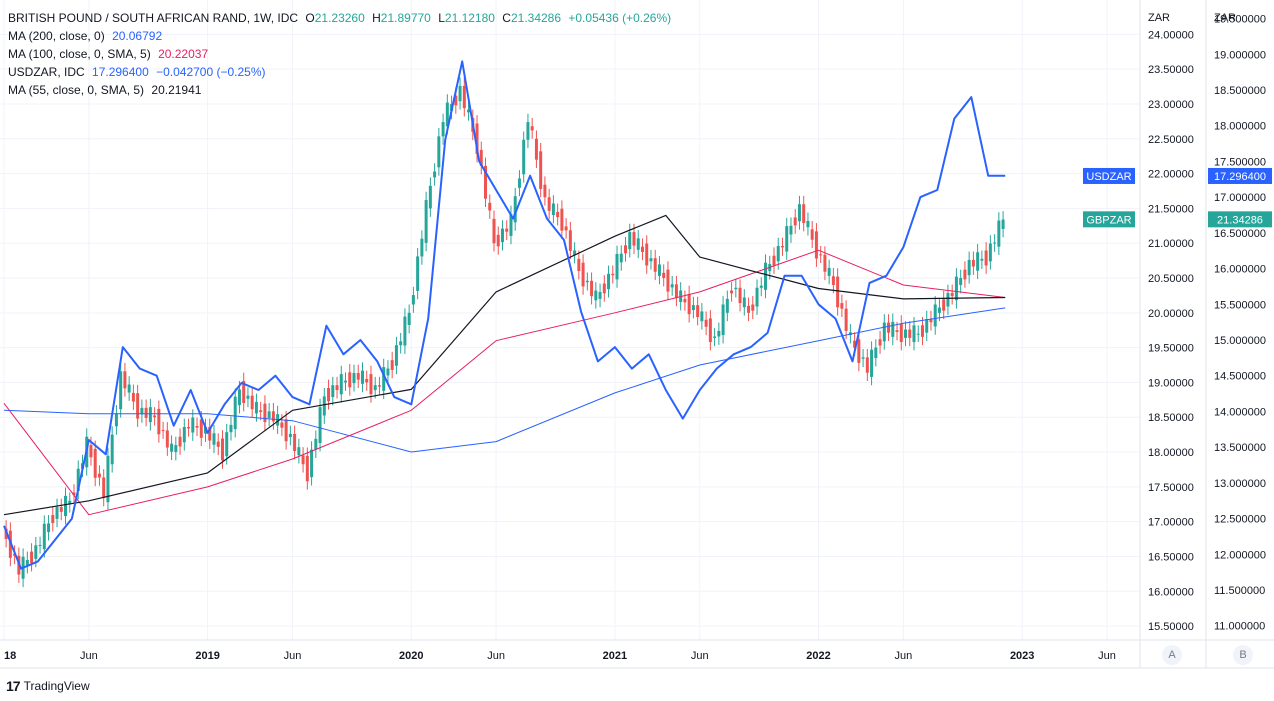 The width and height of the screenshot is (1274, 701). What do you see at coordinates (1108, 177) in the screenshot?
I see `price-label-name: USDZAR` at bounding box center [1108, 177].